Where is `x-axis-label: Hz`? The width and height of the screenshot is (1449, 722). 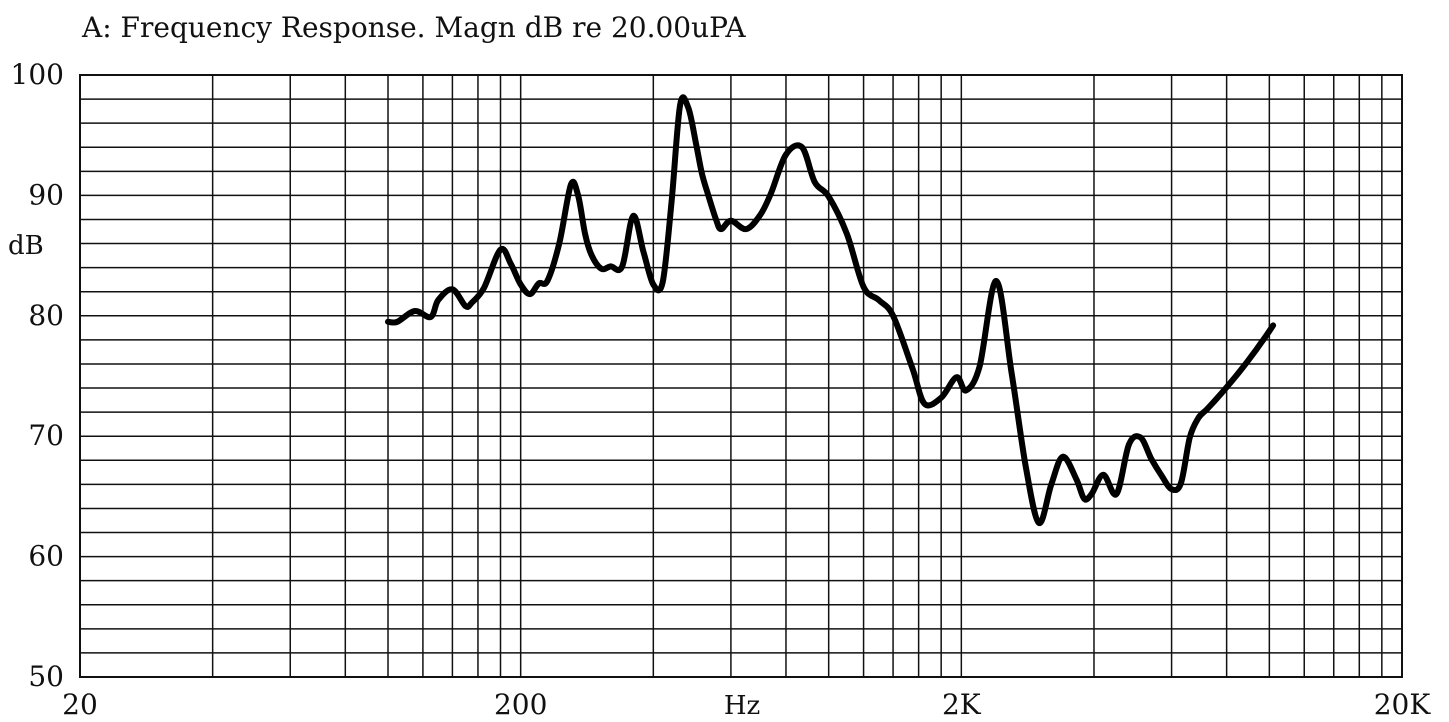 x-axis-label: Hz is located at coordinates (742, 706).